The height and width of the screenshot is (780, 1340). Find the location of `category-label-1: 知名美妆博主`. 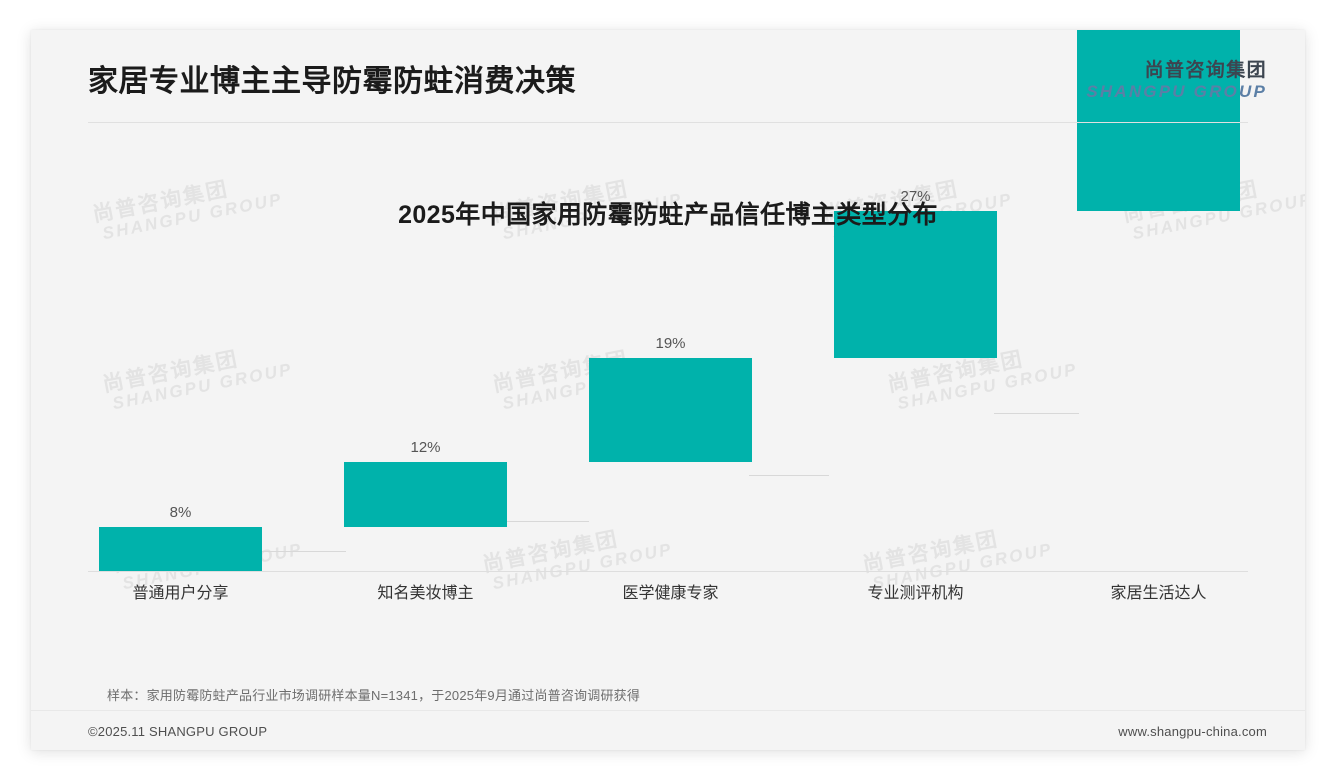

category-label-1: 知名美妆博主 is located at coordinates (425, 593).